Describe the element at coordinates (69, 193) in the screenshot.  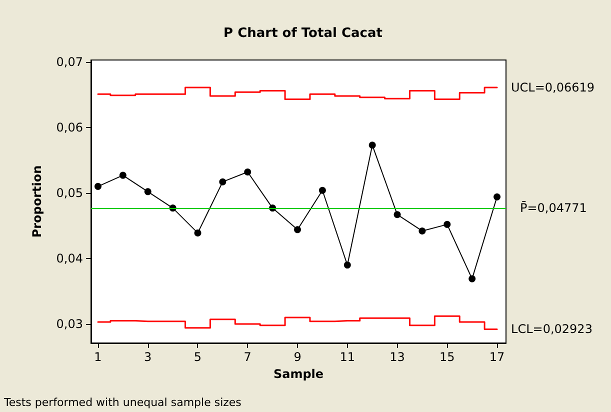
I see `y-tick-label: 0,05` at that location.